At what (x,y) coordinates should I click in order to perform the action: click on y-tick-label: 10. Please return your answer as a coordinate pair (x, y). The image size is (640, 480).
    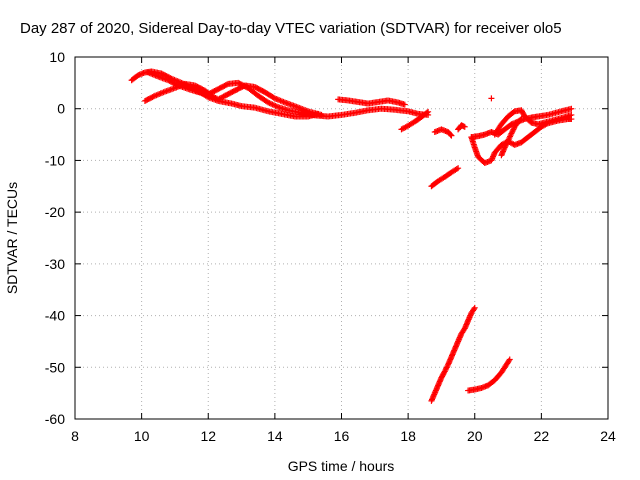
    Looking at the image, I should click on (57, 57).